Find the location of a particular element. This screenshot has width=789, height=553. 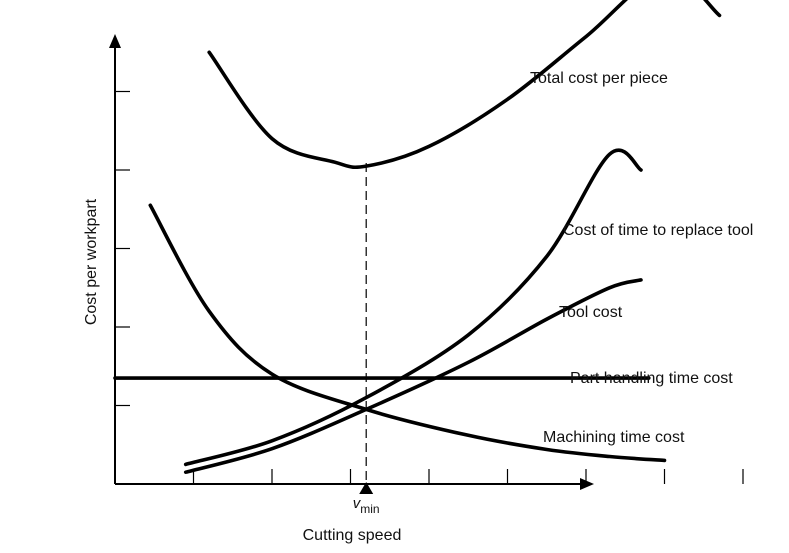

y-axis-arrow is located at coordinates (115, 41).